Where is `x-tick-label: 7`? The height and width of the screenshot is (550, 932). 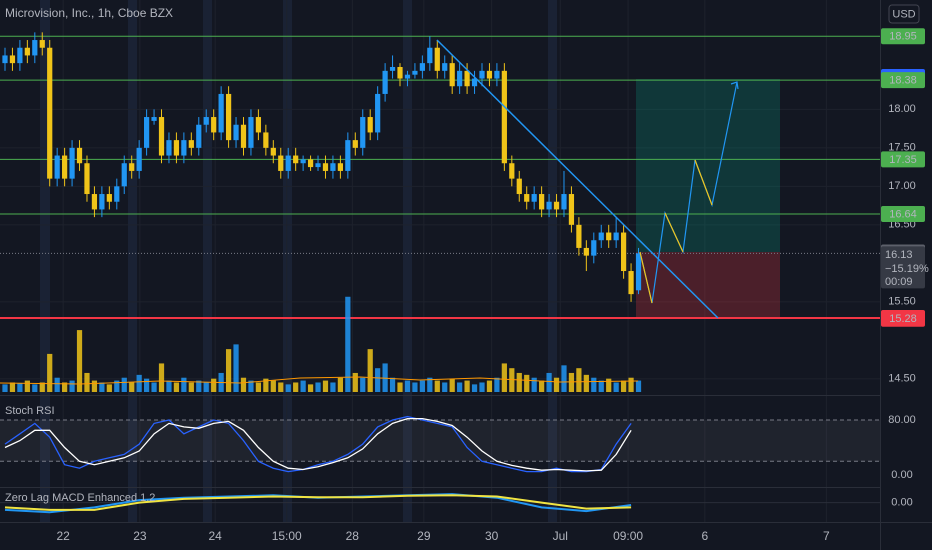 x-tick-label: 7 is located at coordinates (826, 536).